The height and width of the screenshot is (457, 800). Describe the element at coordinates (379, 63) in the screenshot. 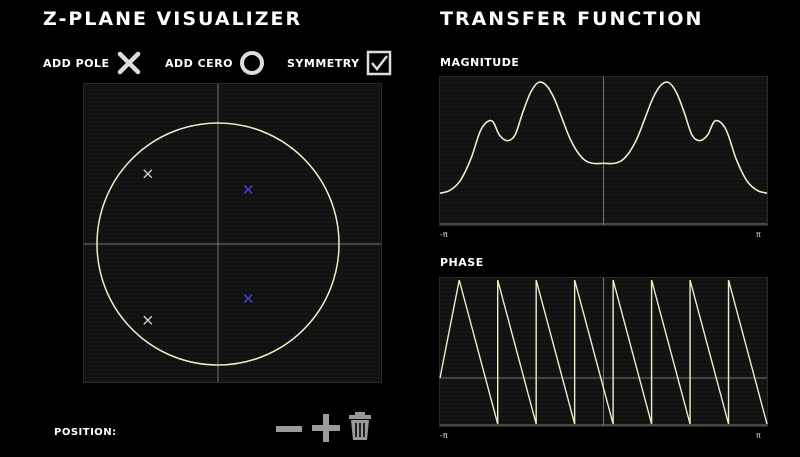

I see `symmetry-checkbox-icon` at that location.